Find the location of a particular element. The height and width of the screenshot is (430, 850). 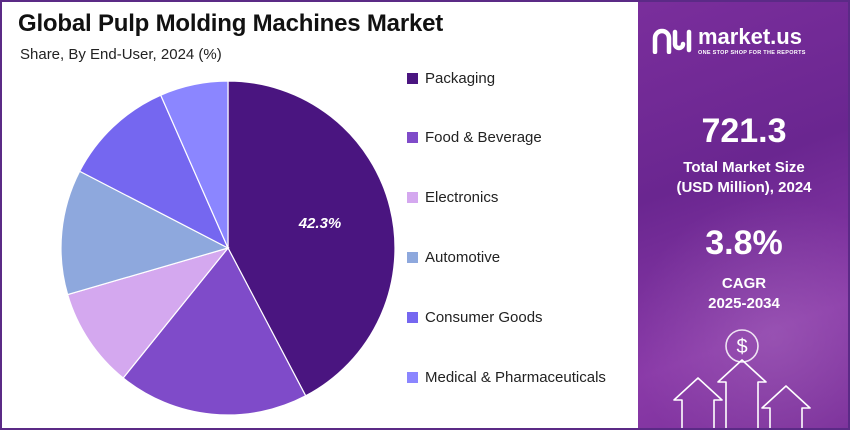

legend-item: Electronics is located at coordinates (452, 198).